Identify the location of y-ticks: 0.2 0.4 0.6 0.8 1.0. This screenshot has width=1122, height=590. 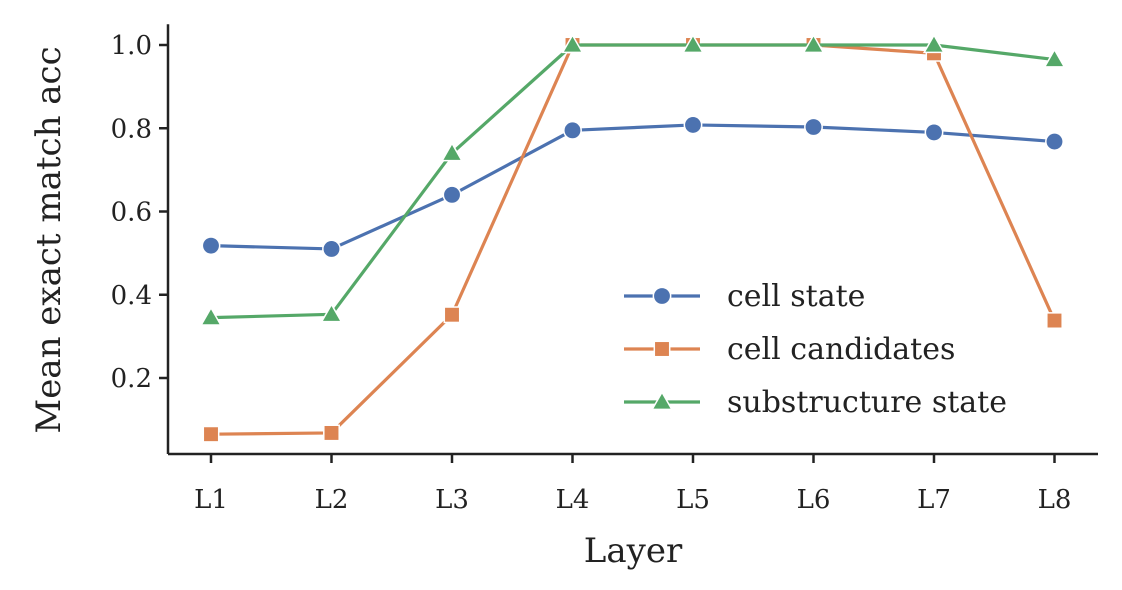
(139, 212).